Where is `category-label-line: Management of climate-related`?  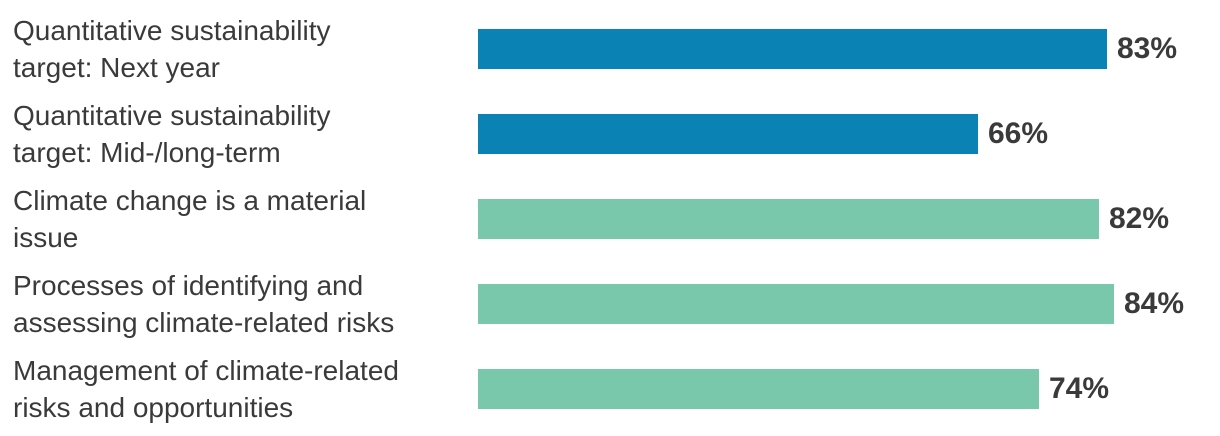 category-label-line: Management of climate-related is located at coordinates (206, 370).